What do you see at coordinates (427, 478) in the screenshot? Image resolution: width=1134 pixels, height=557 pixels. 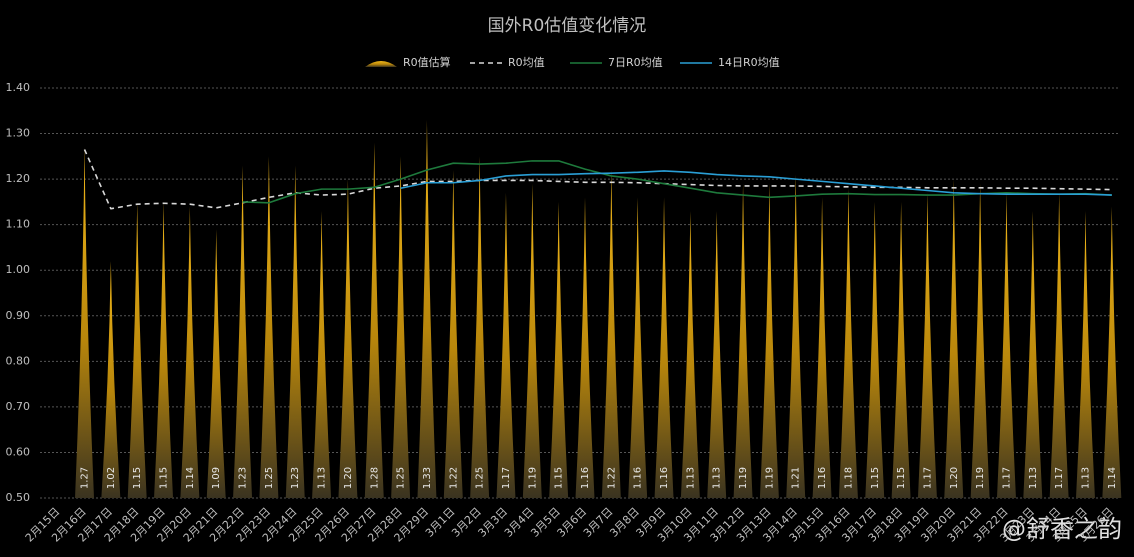 I see `value-label: 1.33` at bounding box center [427, 478].